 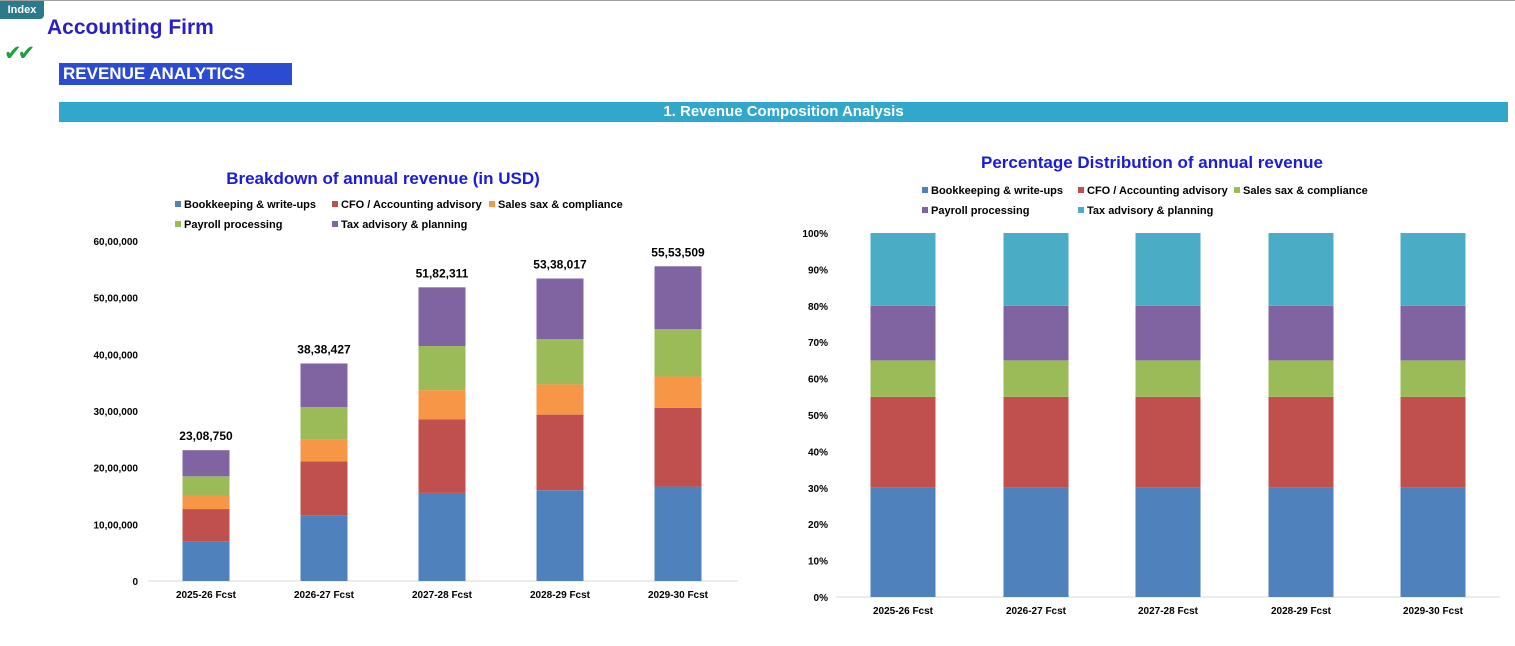 What do you see at coordinates (678, 252) in the screenshot?
I see `total-data-label: 55,53,509` at bounding box center [678, 252].